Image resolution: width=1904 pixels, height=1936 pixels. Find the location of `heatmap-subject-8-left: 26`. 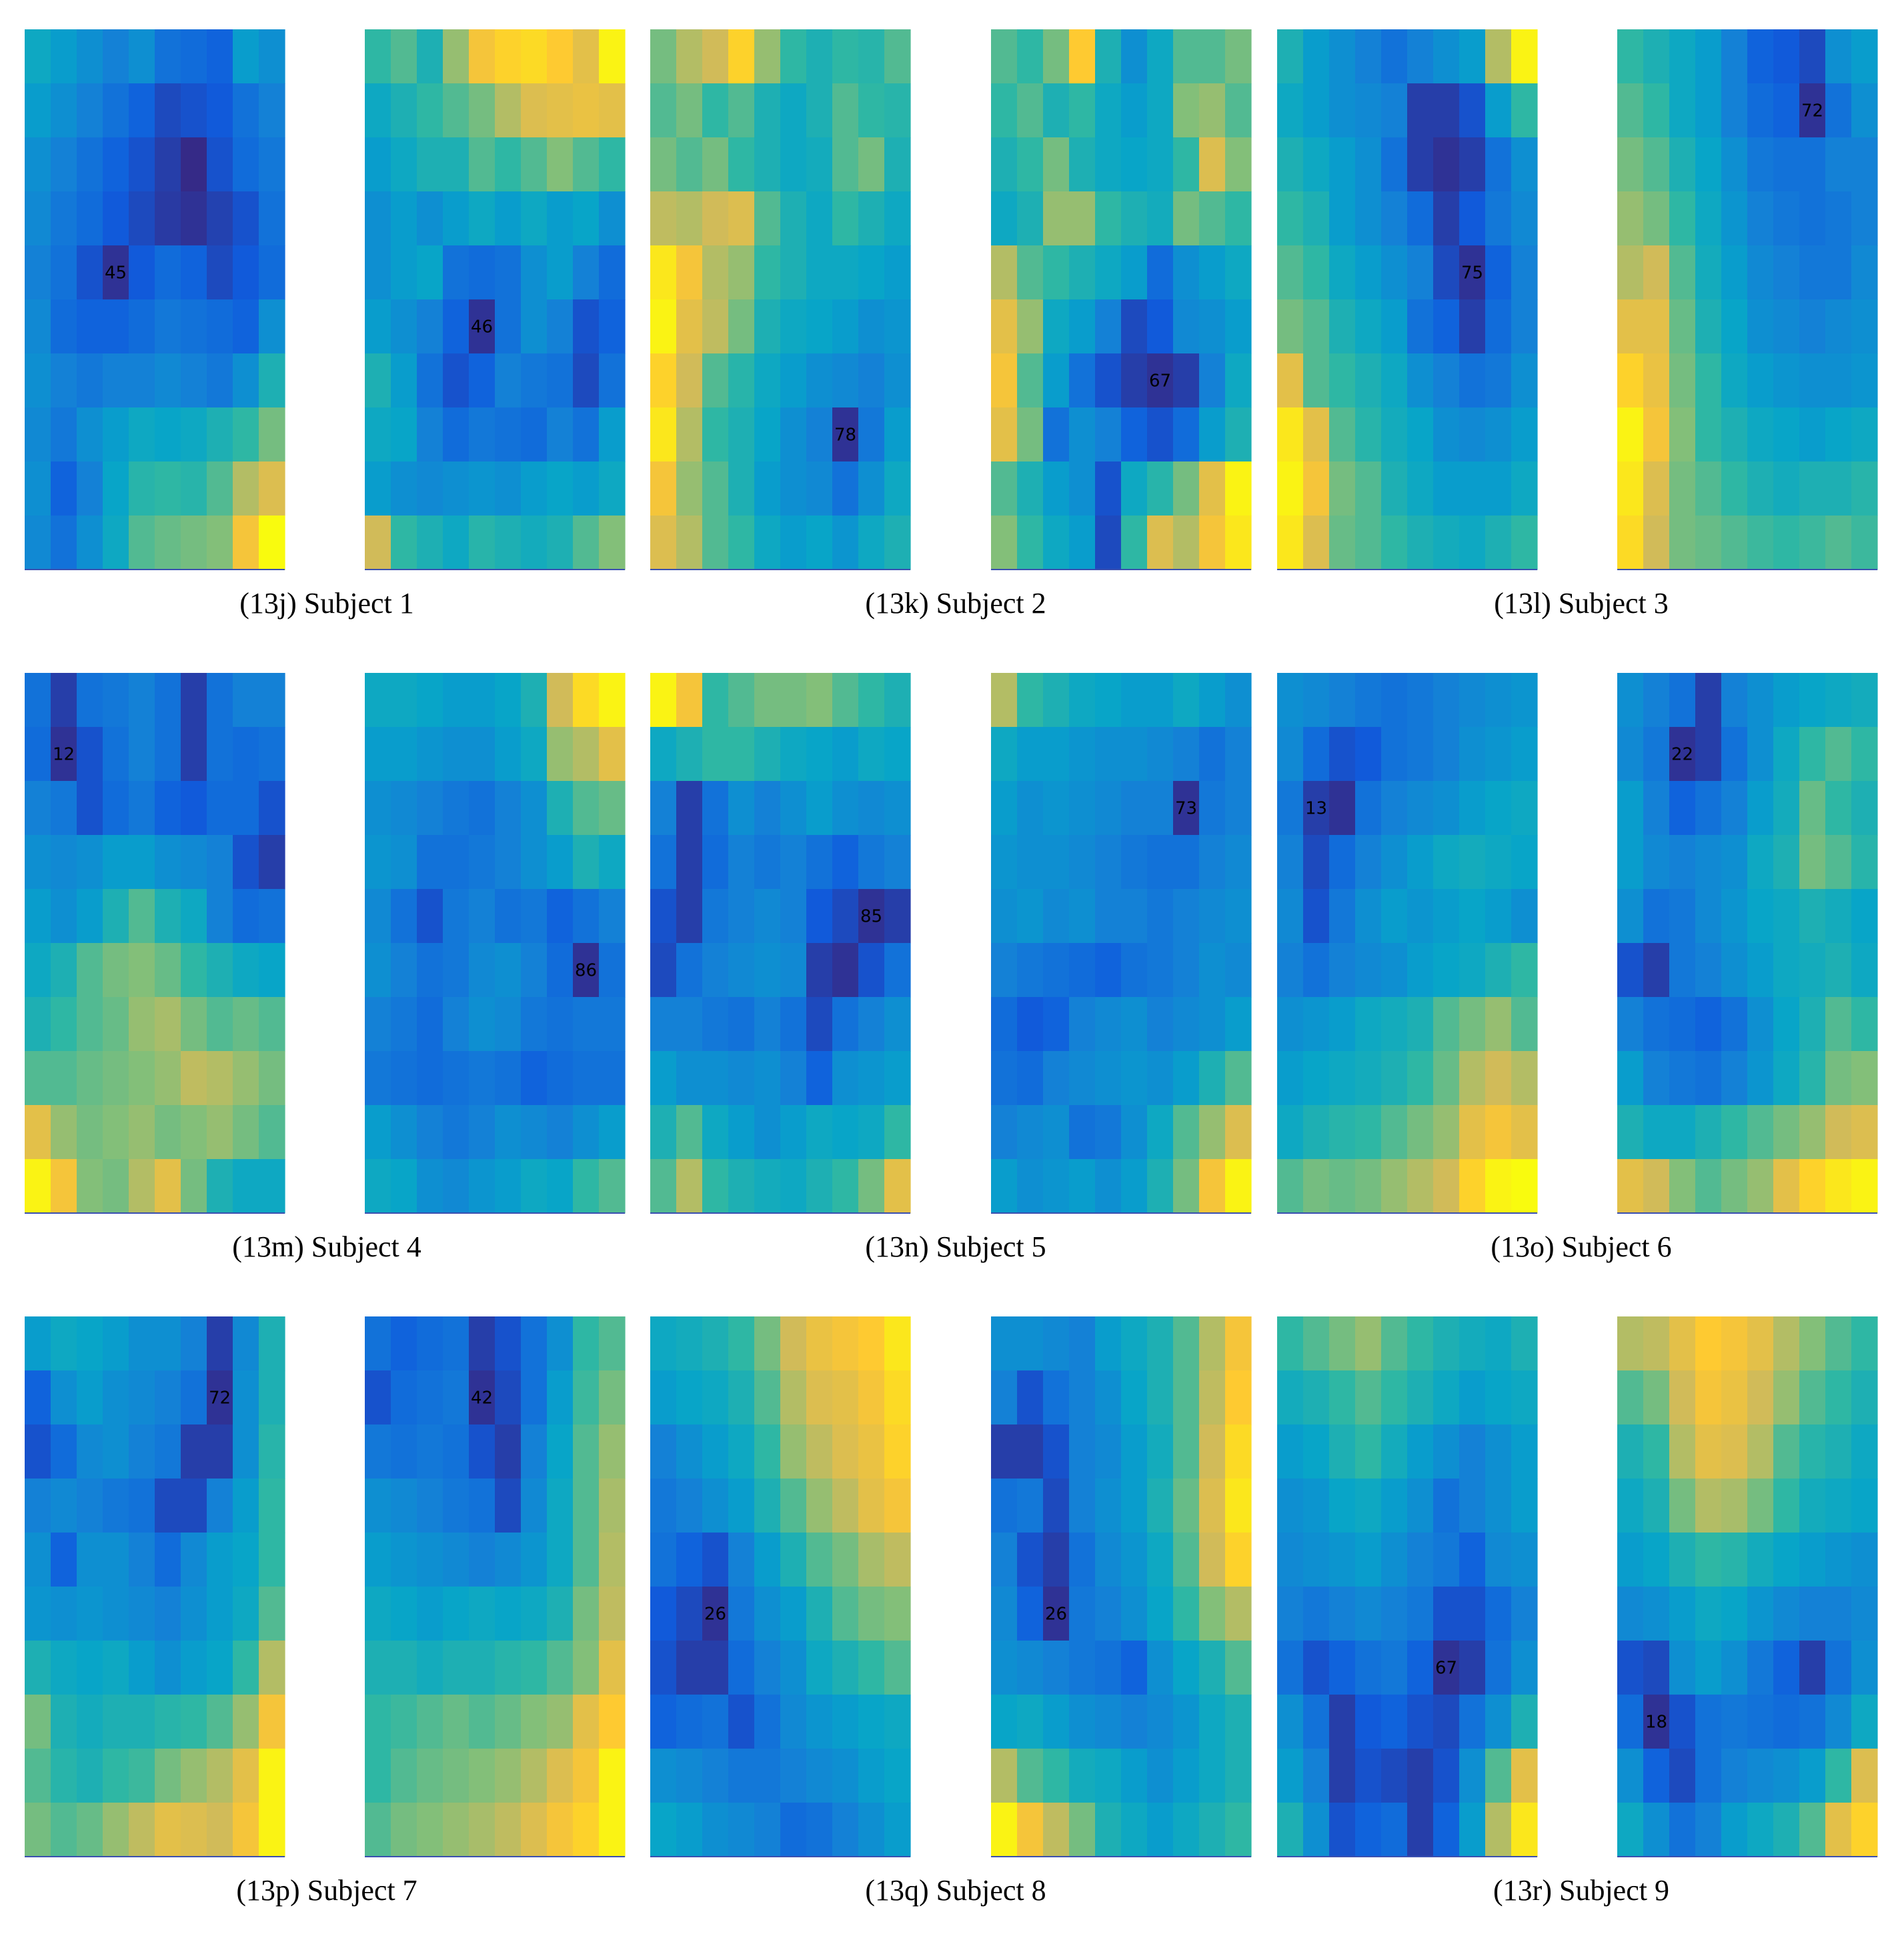

heatmap-subject-8-left: 26 is located at coordinates (780, 1586).